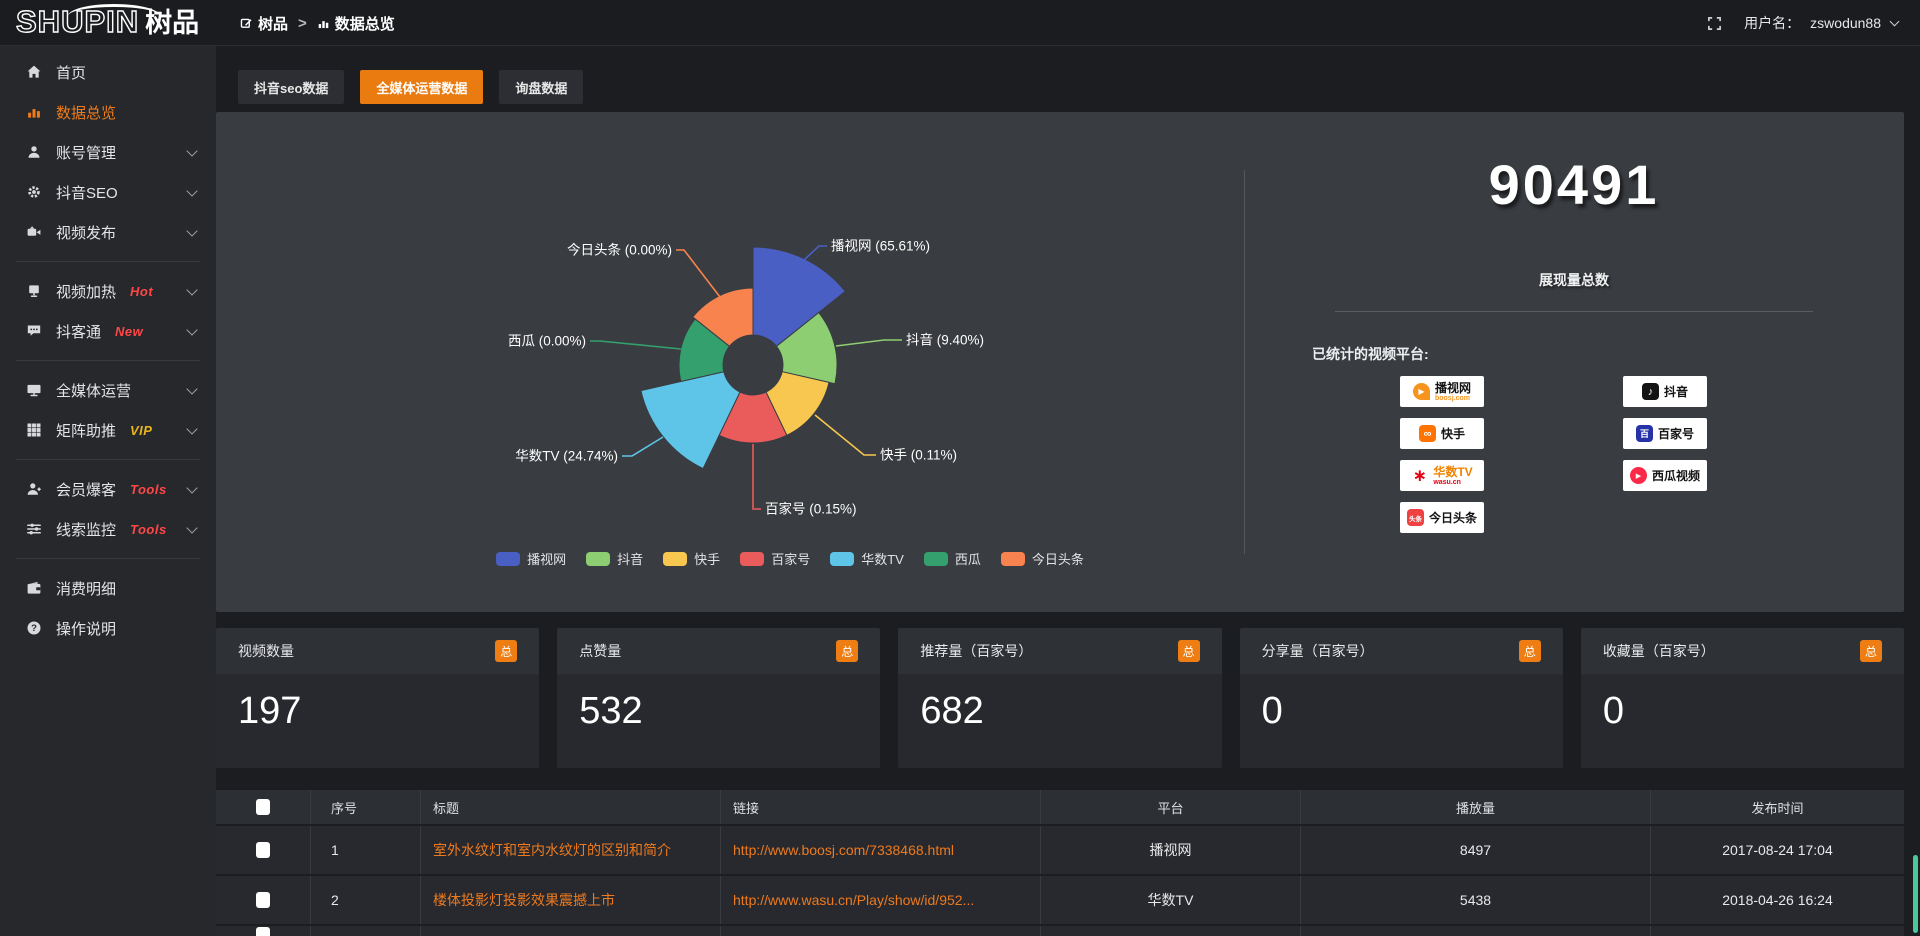 This screenshot has height=936, width=1920. What do you see at coordinates (976, 651) in the screenshot?
I see `stat-card-title: 推荐量（百家号）` at bounding box center [976, 651].